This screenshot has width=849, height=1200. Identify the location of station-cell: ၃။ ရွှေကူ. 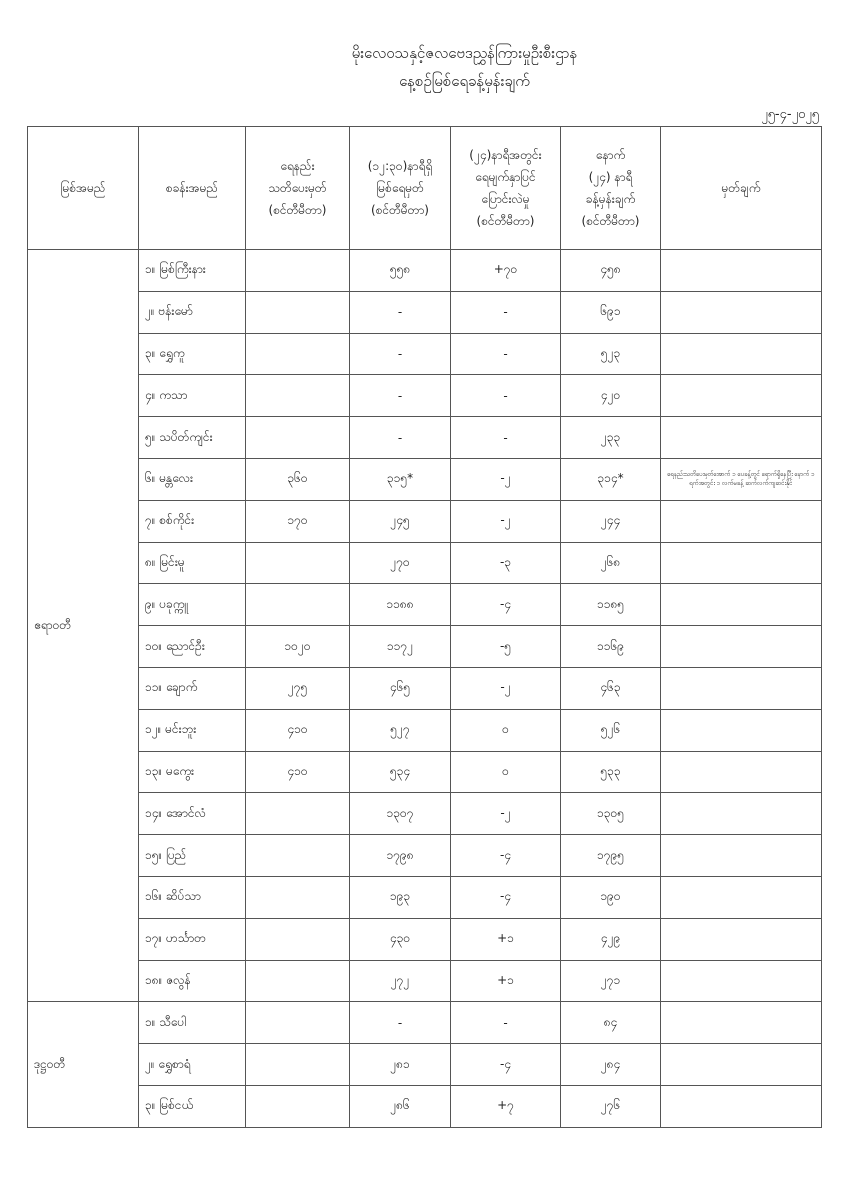
(192, 354).